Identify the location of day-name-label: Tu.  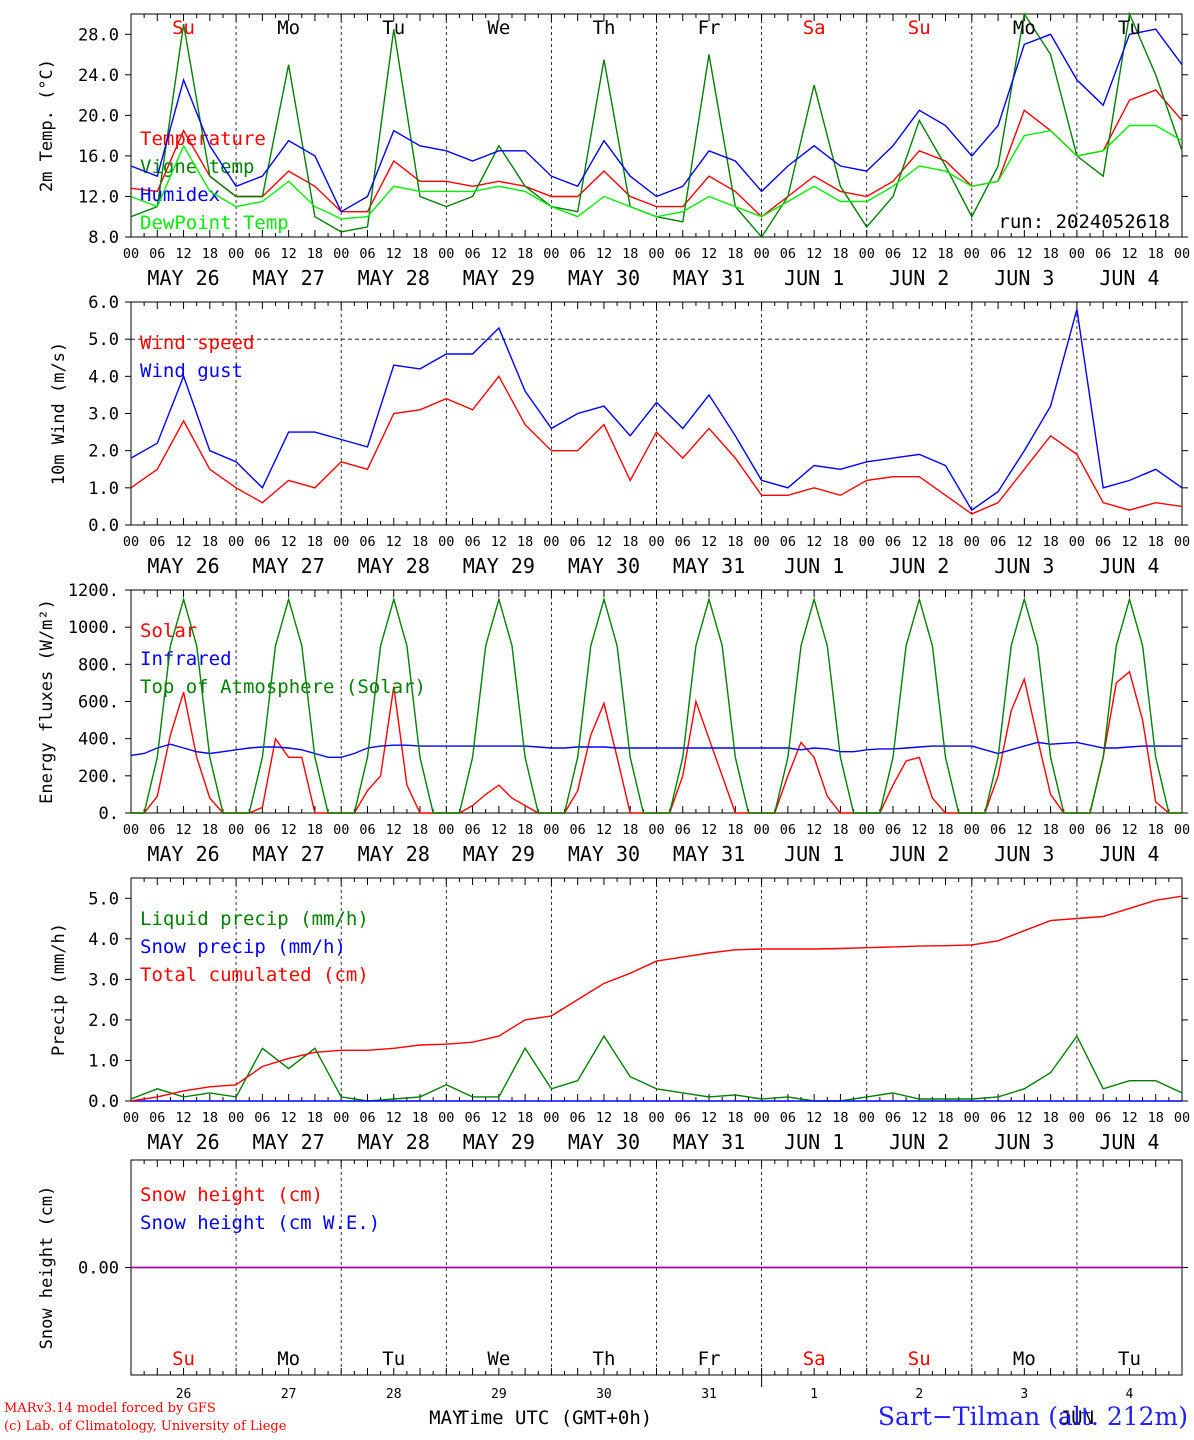
(393, 28).